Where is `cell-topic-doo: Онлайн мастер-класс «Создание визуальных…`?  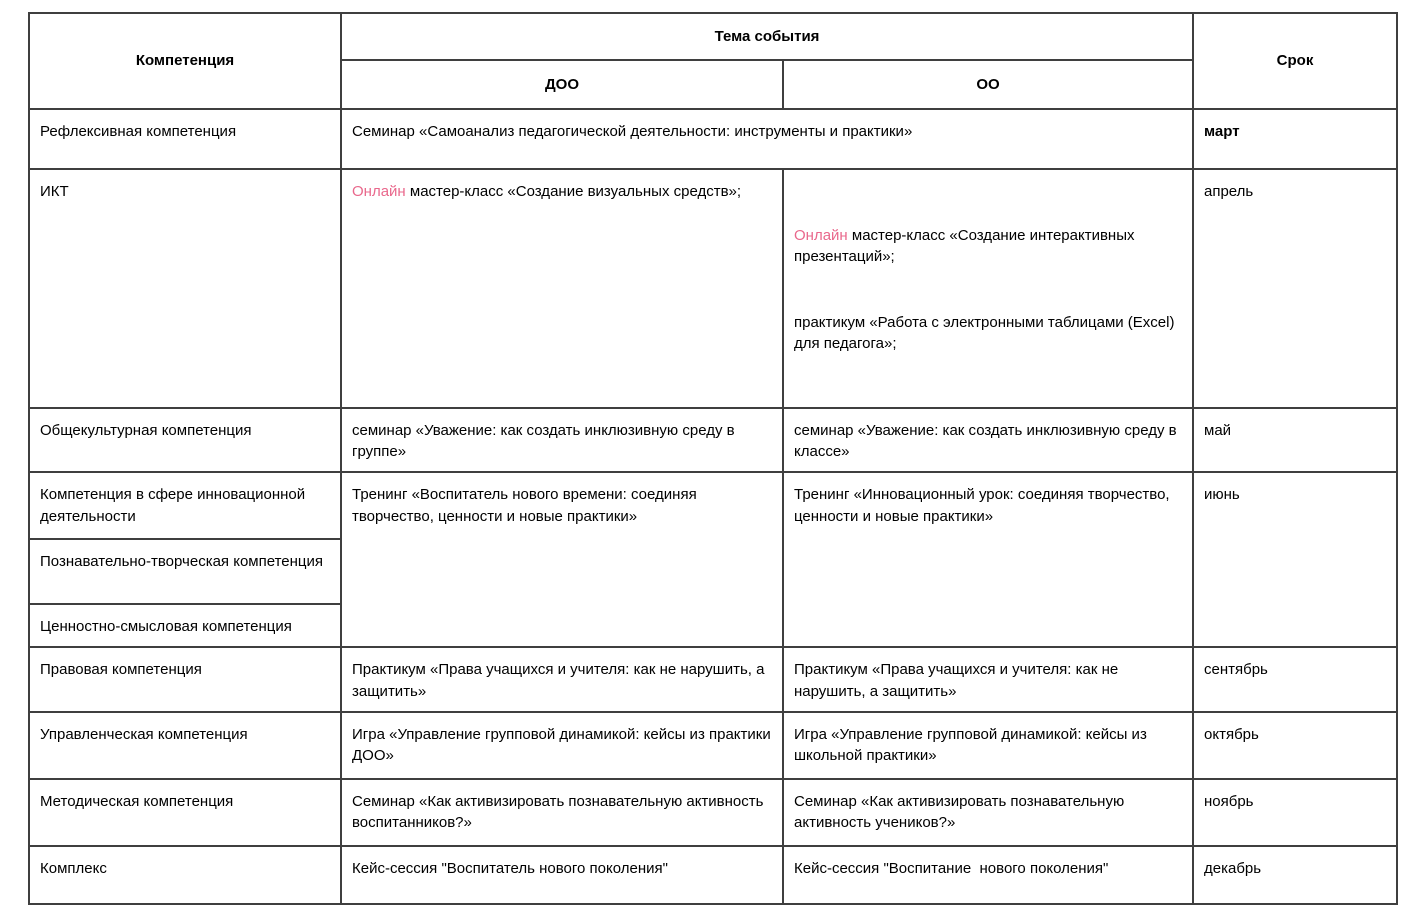
cell-topic-doo: Онлайн мастер-класс «Создание визуальных… is located at coordinates (562, 288).